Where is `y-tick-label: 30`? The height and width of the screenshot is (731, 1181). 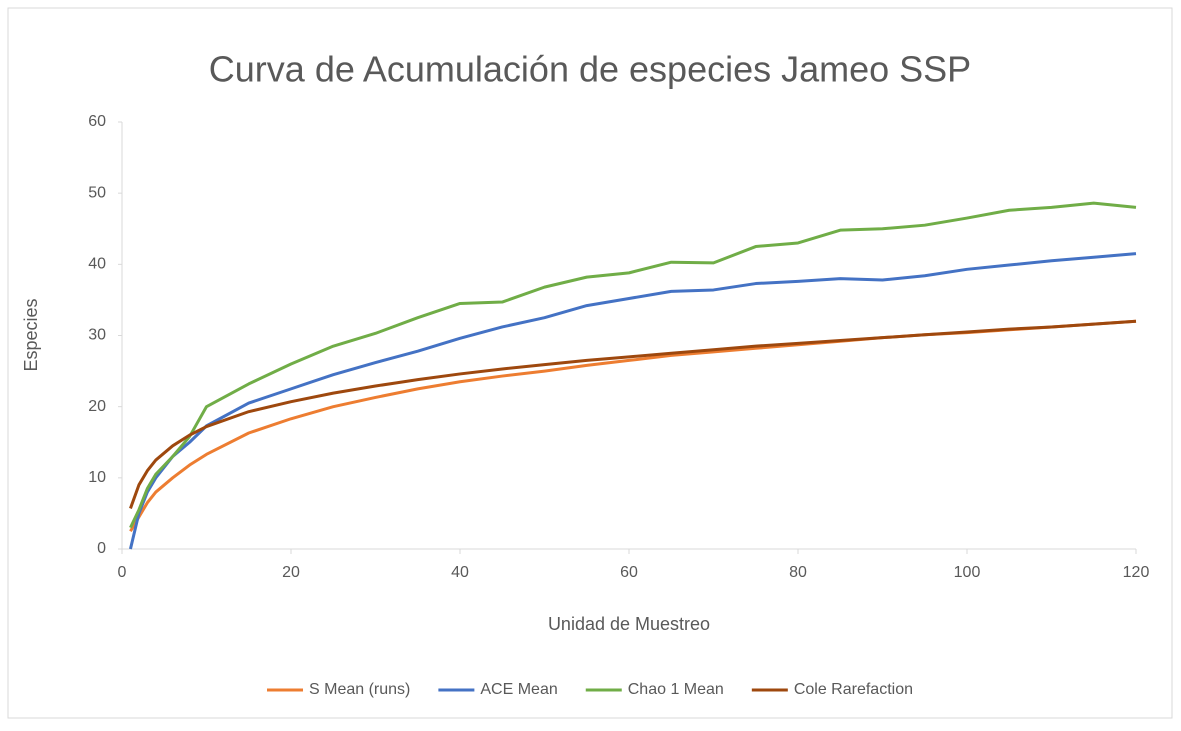 y-tick-label: 30 is located at coordinates (97, 335).